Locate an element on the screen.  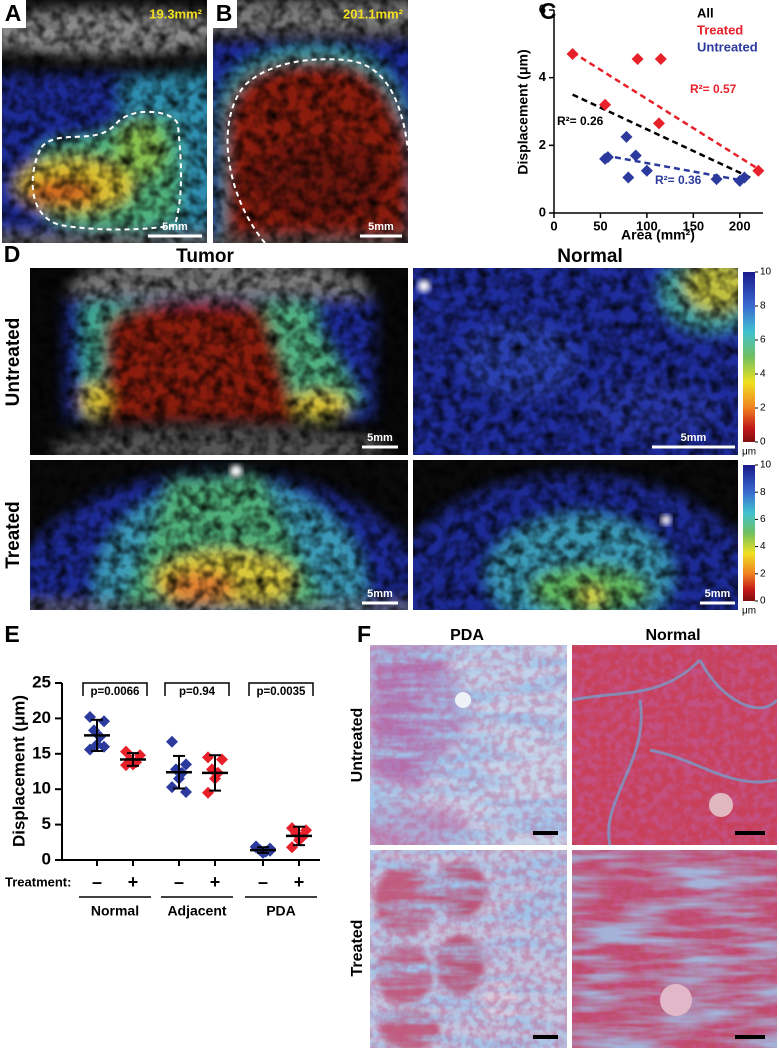
x-tick-label: Adjacent is located at coordinates (196, 911).